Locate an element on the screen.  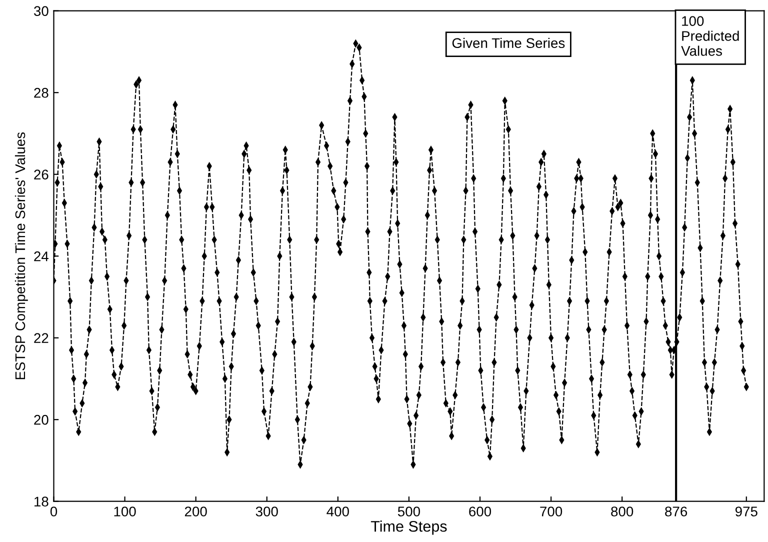
x-tick-label: 600 is located at coordinates (480, 511).